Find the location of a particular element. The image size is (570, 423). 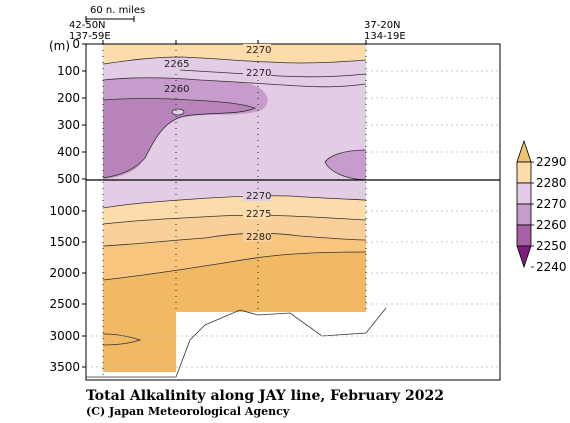

contour-2285-lower is located at coordinates (234, 266).